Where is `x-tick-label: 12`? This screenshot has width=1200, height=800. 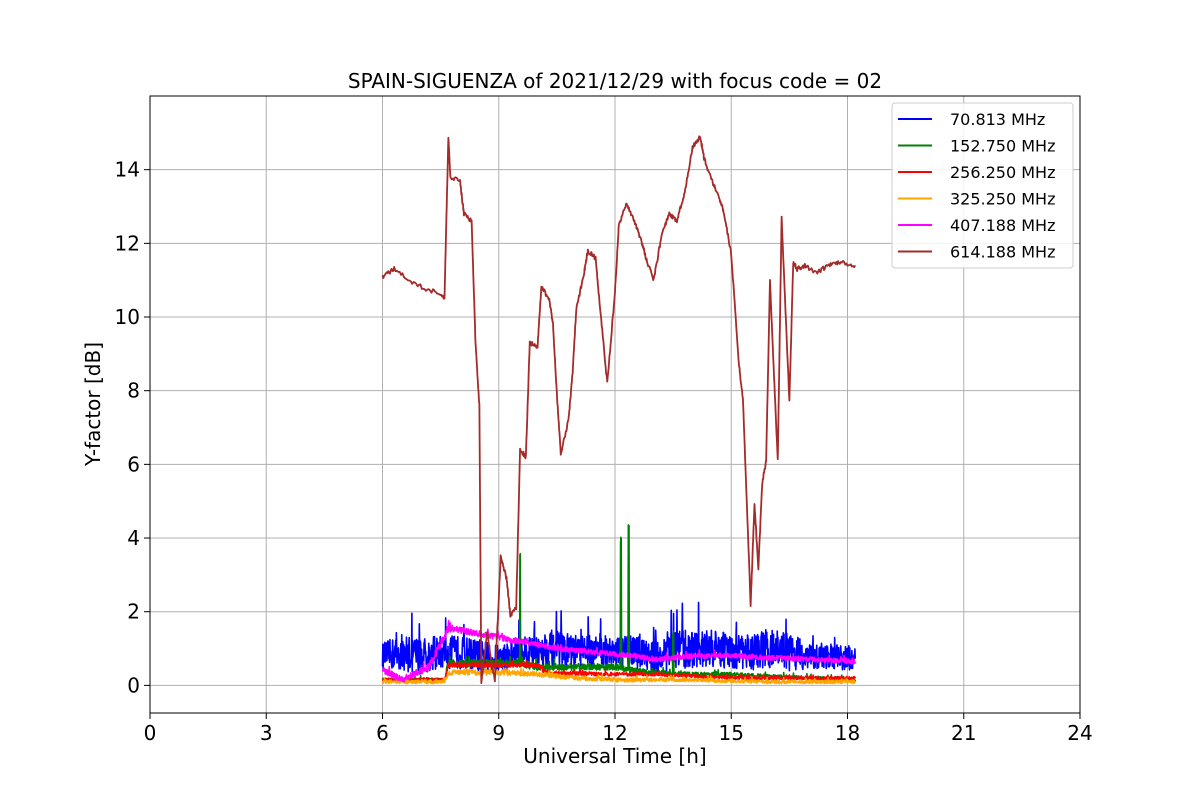 x-tick-label: 12 is located at coordinates (614, 733).